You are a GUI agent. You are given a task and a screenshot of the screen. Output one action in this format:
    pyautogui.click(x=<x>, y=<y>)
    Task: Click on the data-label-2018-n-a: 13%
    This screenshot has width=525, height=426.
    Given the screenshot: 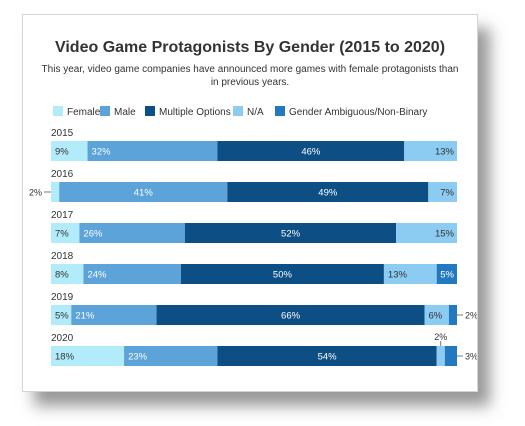 What is the action you would take?
    pyautogui.click(x=398, y=275)
    